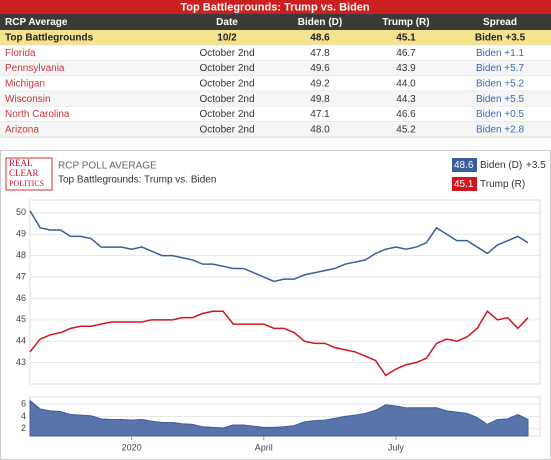 Image resolution: width=551 pixels, height=460 pixels. I want to click on table-cell: 45.2, so click(406, 129).